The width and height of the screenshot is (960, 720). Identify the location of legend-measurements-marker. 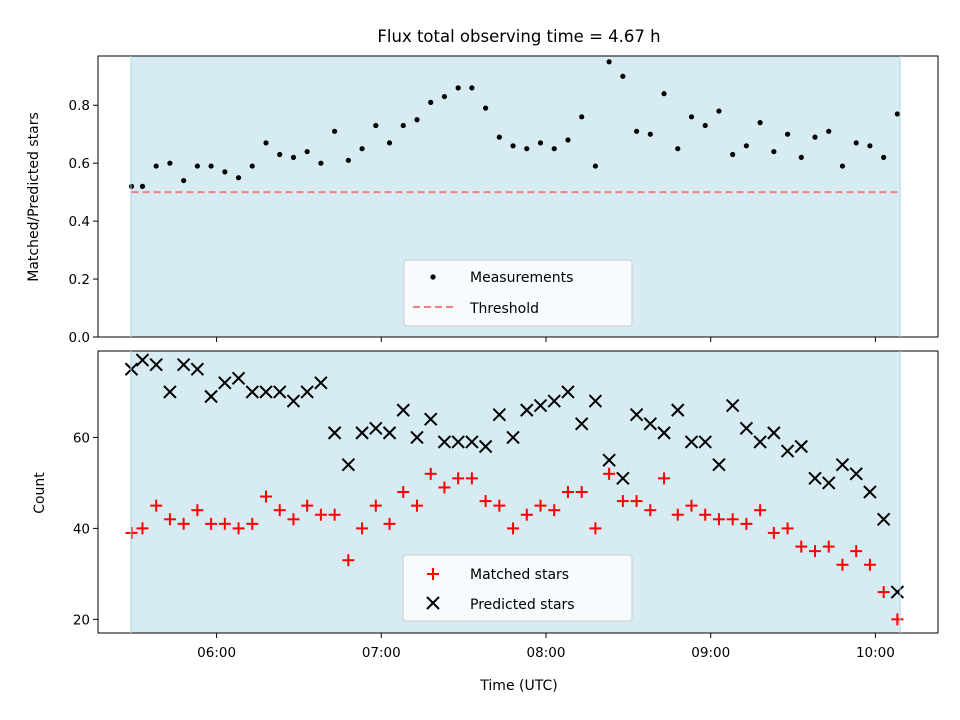
(433, 277).